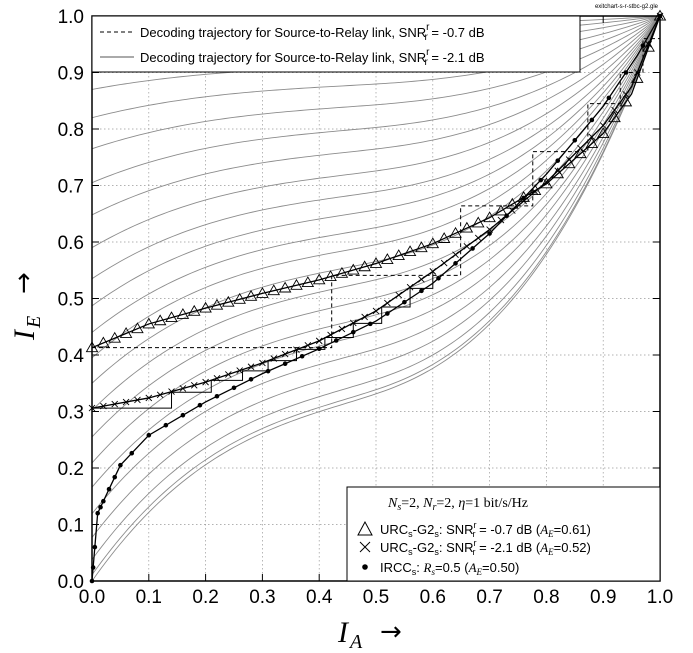 Image resolution: width=693 pixels, height=653 pixels. Describe the element at coordinates (546, 597) in the screenshot. I see `x-tick-label: 0.8` at that location.